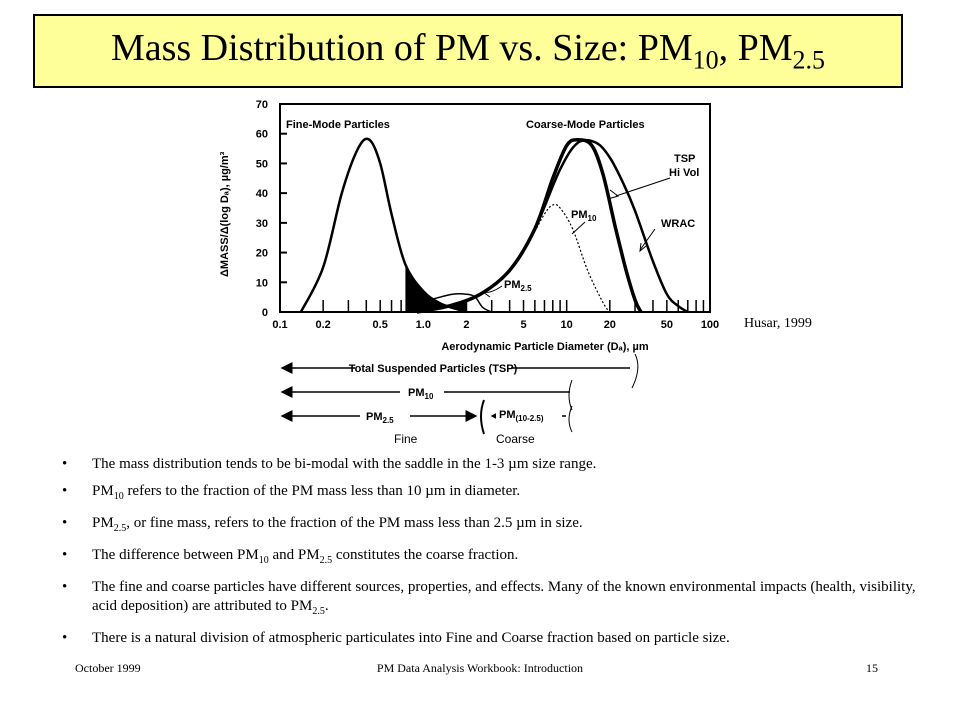 The width and height of the screenshot is (960, 720). I want to click on wrac-arrowhead, so click(643, 247).